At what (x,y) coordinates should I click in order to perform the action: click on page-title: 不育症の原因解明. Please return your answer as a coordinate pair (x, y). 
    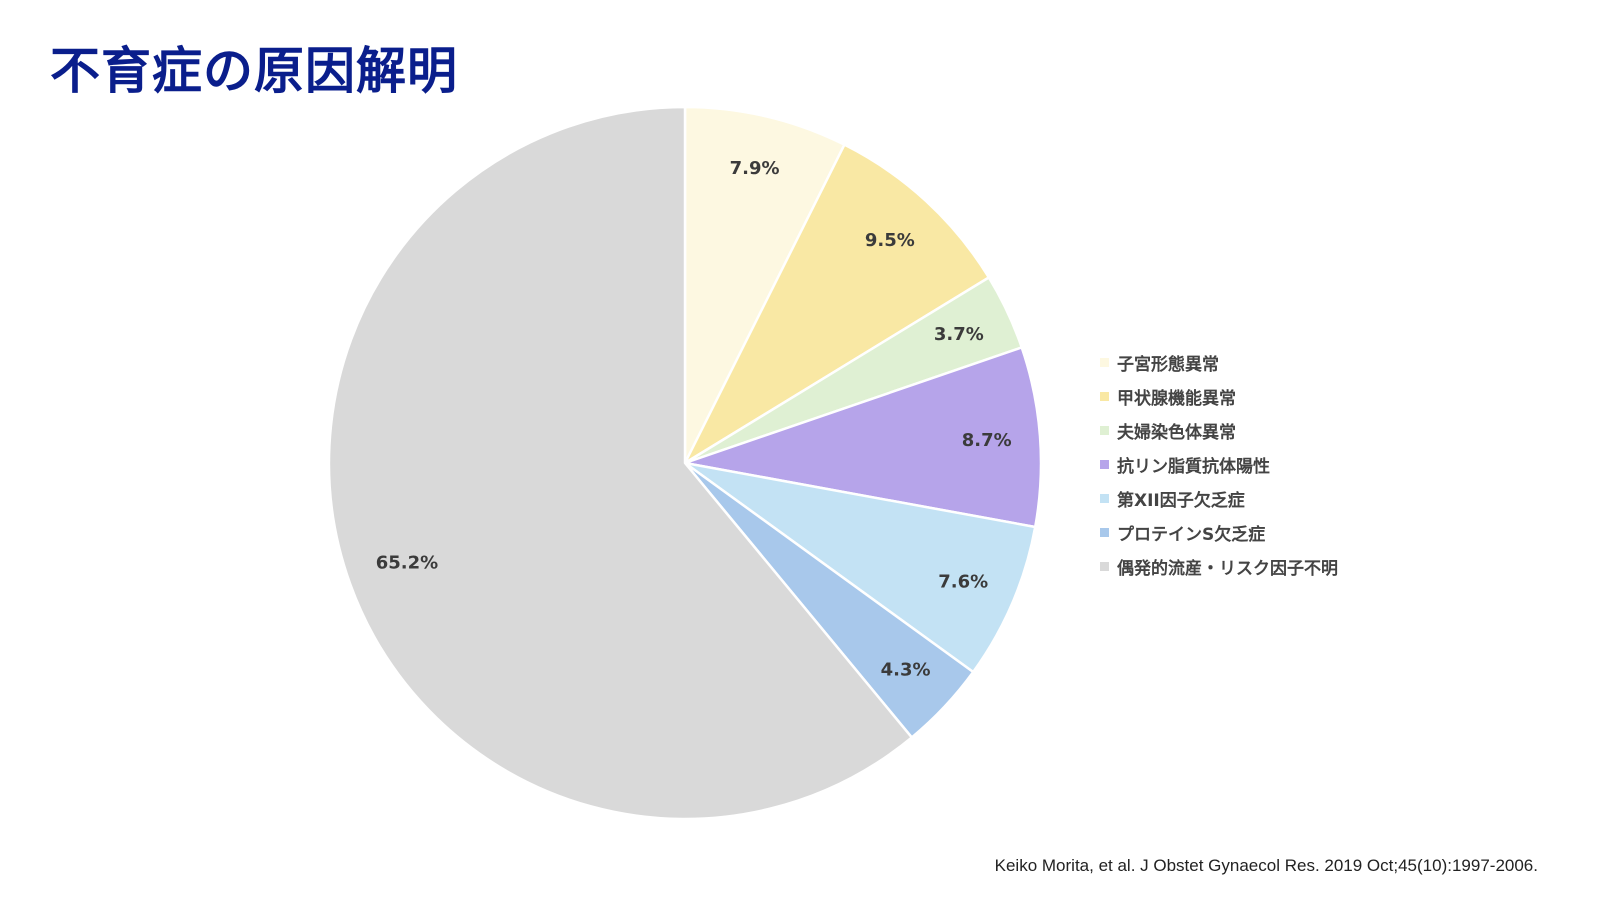
    Looking at the image, I should click on (254, 71).